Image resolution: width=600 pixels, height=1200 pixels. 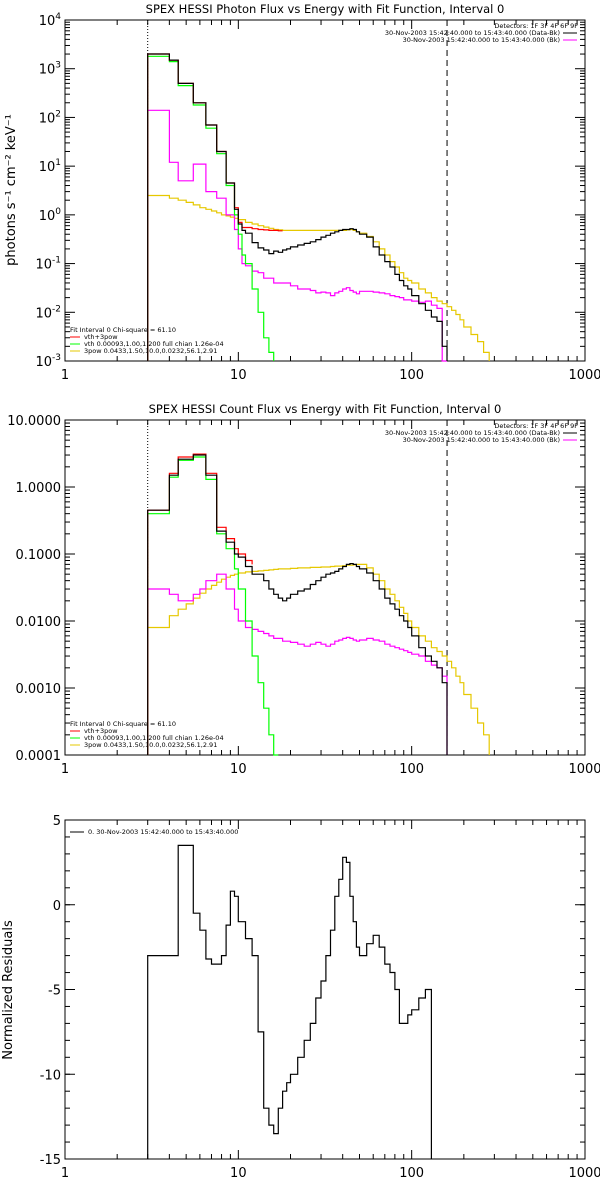 What do you see at coordinates (101, 731) in the screenshot?
I see `count-legend-vth3pow: vth+3pow` at bounding box center [101, 731].